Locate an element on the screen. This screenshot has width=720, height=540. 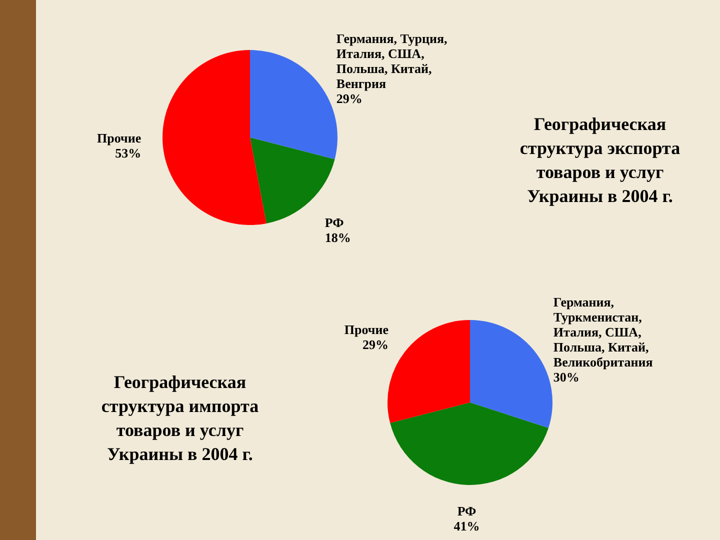
text: Географическая структура экспорта товаров и услуг Украины в 2004 г. is located at coordinates (600, 160).